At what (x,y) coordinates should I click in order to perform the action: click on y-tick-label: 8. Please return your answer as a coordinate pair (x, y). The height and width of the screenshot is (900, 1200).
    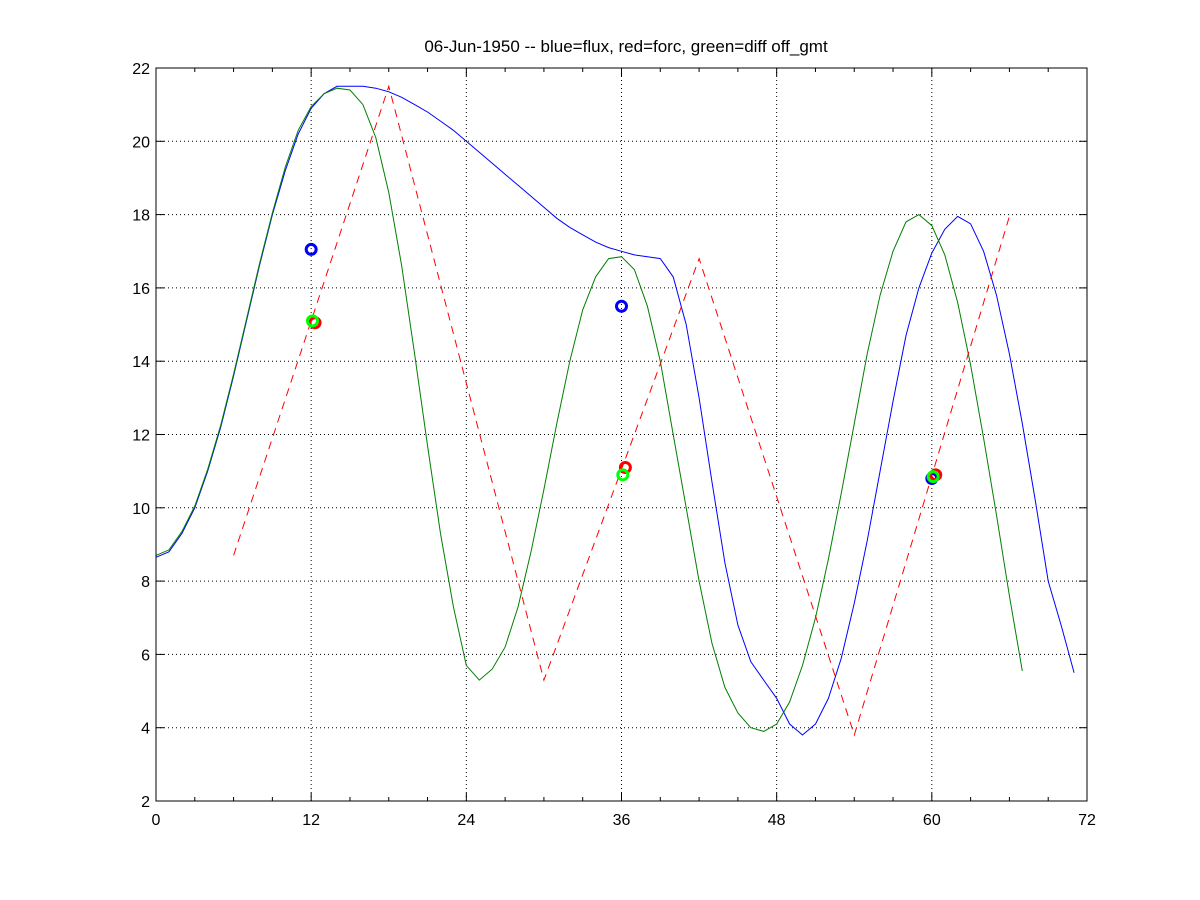
    Looking at the image, I should click on (145, 582).